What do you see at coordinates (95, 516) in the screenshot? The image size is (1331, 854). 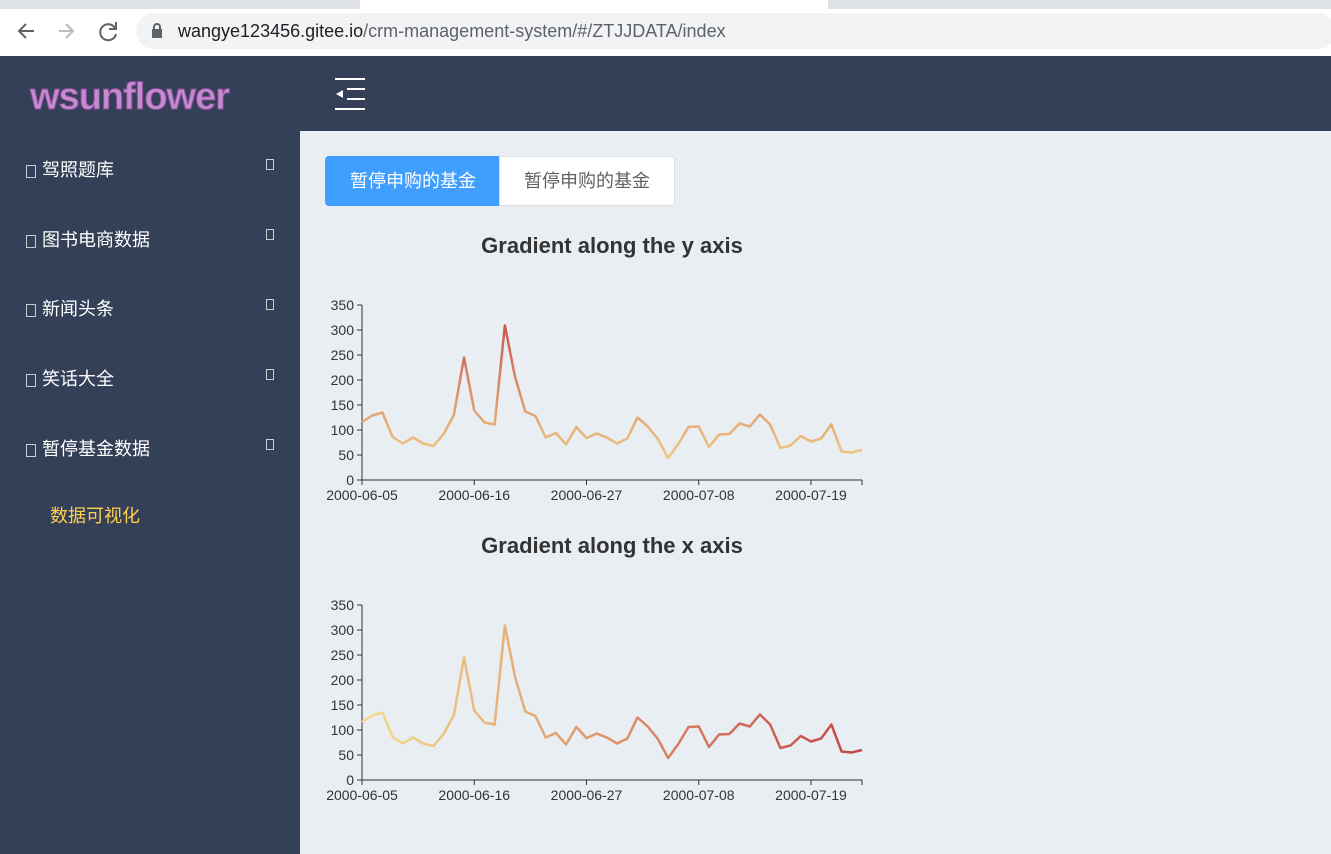 I see `submenu-item: 数据可视化` at bounding box center [95, 516].